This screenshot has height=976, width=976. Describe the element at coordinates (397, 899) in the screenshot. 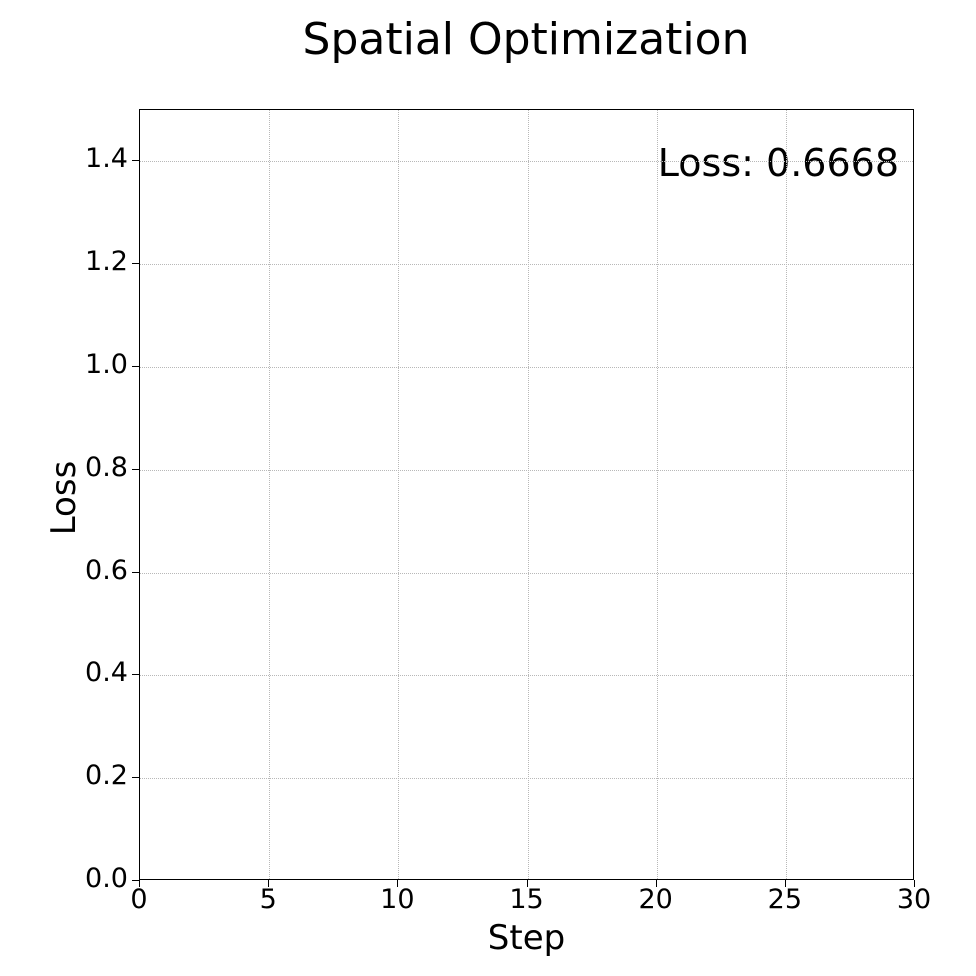

I see `x-tick-label: 10` at that location.